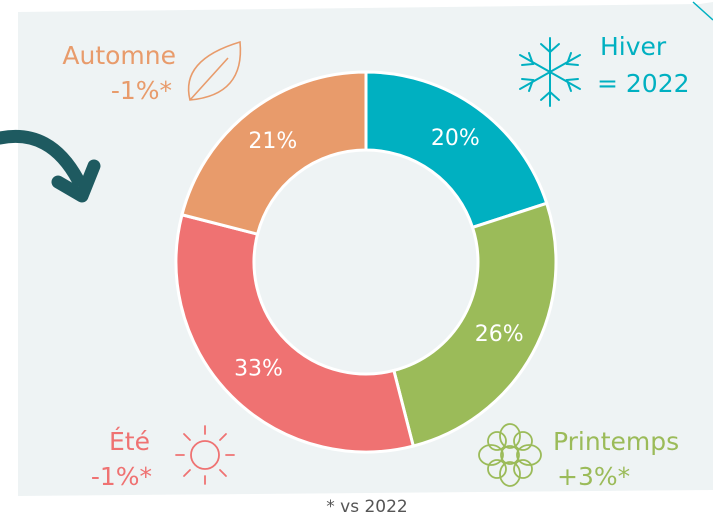  Describe the element at coordinates (633, 46) in the screenshot. I see `category-label: Hiver` at that location.